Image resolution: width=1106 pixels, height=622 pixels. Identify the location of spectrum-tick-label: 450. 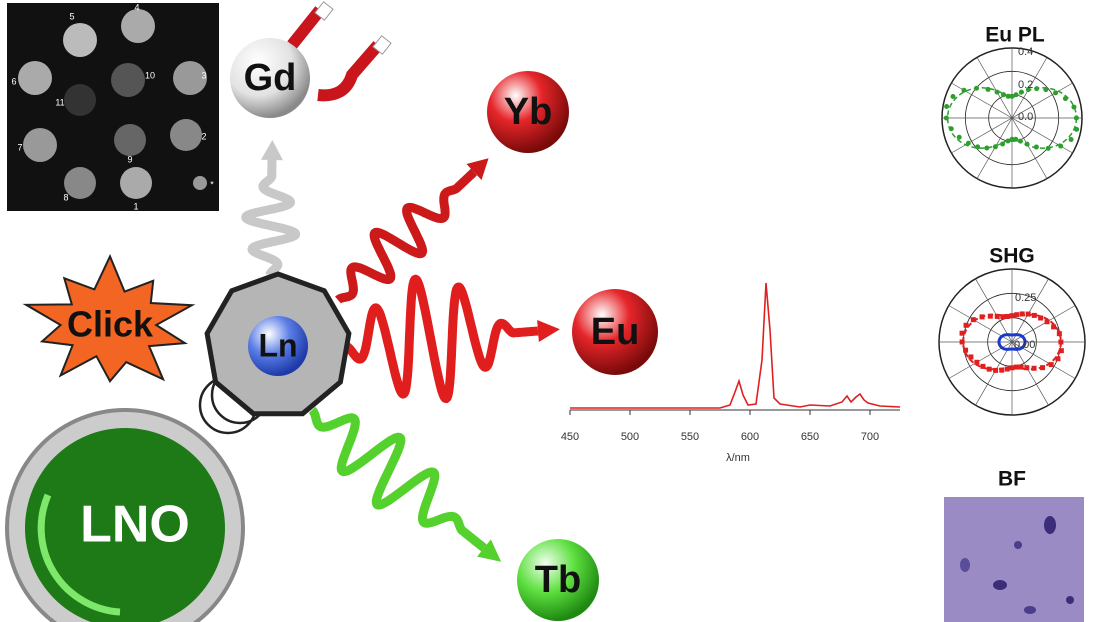
(570, 437).